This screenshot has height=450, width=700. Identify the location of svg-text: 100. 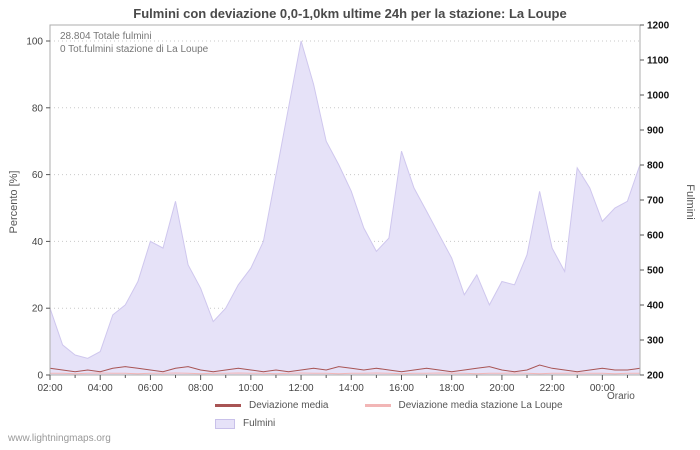
(34, 42).